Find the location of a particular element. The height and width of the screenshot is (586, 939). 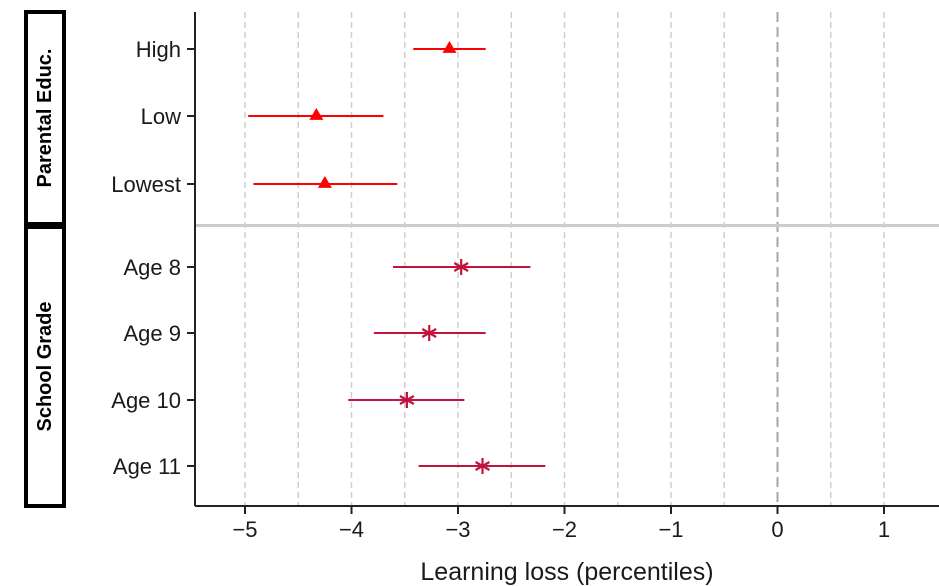

x-tick-label: 1 is located at coordinates (884, 529).